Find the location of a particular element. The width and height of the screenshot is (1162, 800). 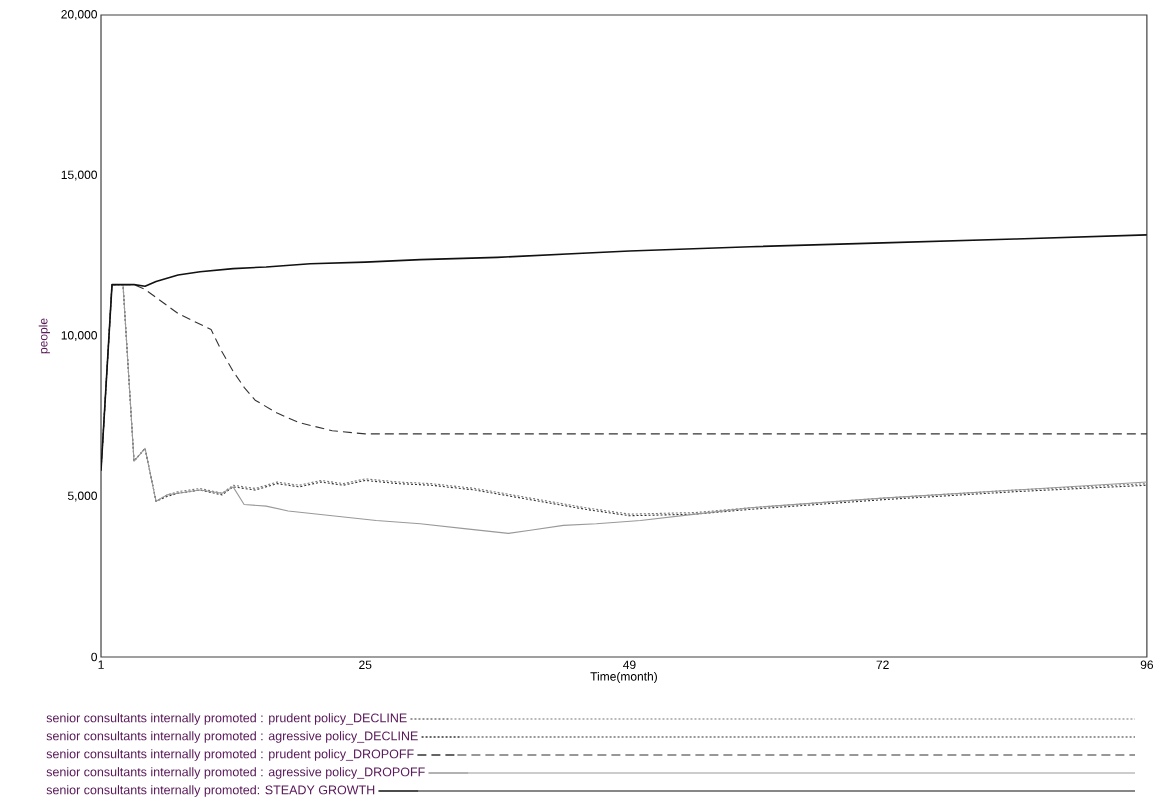

y-tick-label: 15,000 is located at coordinates (79, 175).